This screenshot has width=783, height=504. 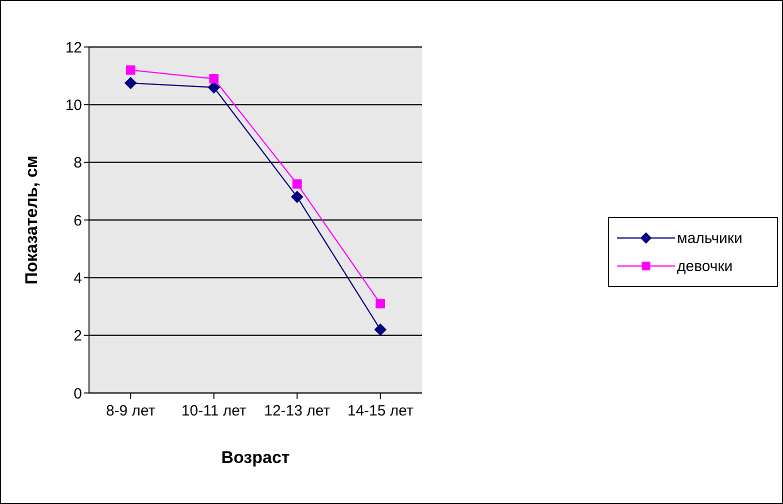 What do you see at coordinates (78, 221) in the screenshot?
I see `y-tick-label: 6` at bounding box center [78, 221].